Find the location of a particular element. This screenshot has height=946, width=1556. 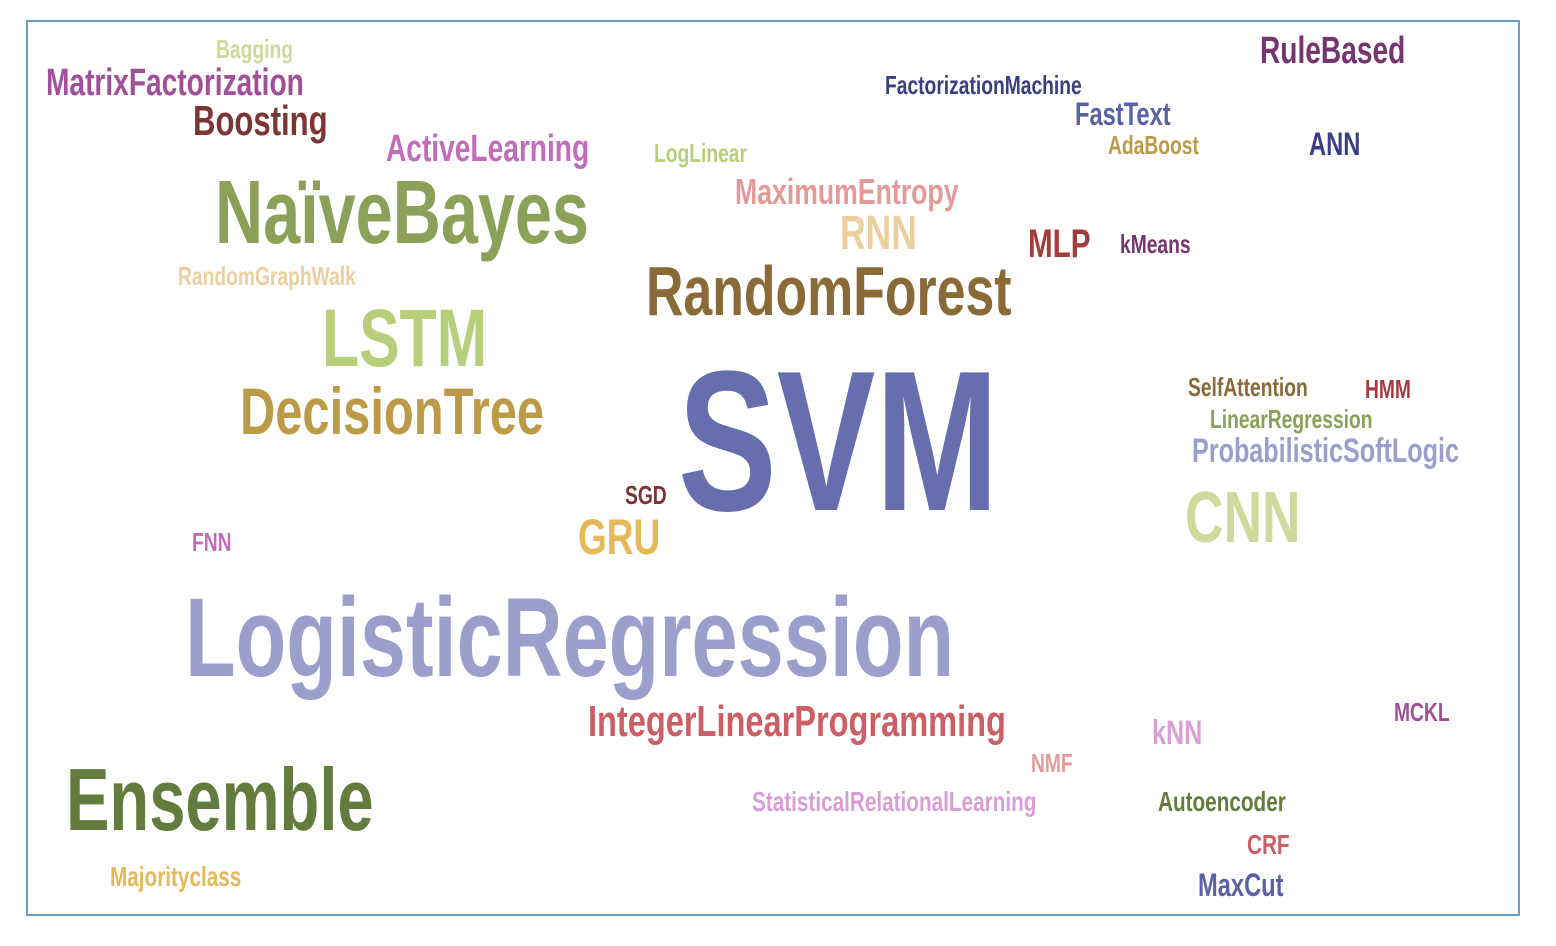

word-bagging: Bagging is located at coordinates (254, 49).